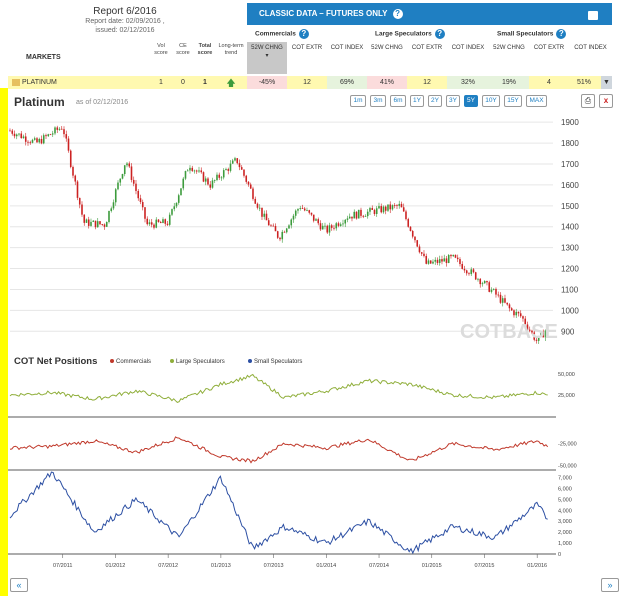  Describe the element at coordinates (39, 82) in the screenshot. I see `market-name: PLATINUM` at that location.